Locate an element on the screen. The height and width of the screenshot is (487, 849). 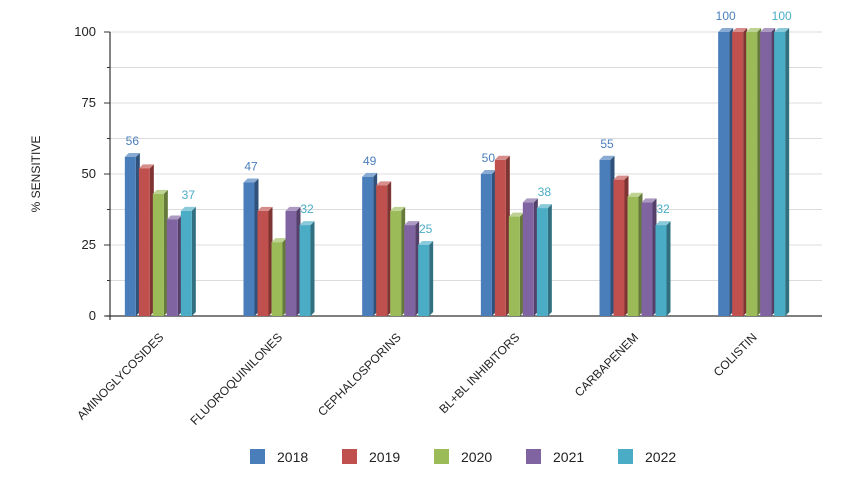
data-label: 55 is located at coordinates (607, 144).